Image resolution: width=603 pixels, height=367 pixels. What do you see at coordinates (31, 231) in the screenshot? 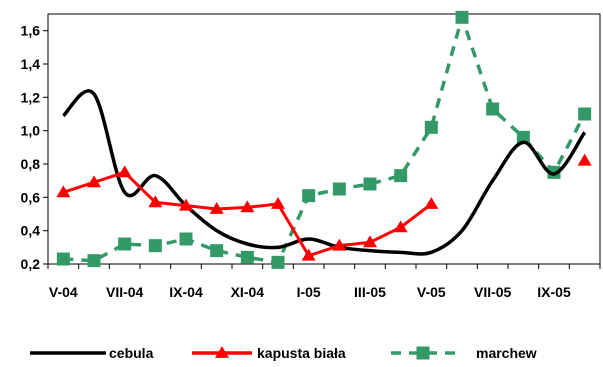
I see `y-tick-label: 0,4` at bounding box center [31, 231].